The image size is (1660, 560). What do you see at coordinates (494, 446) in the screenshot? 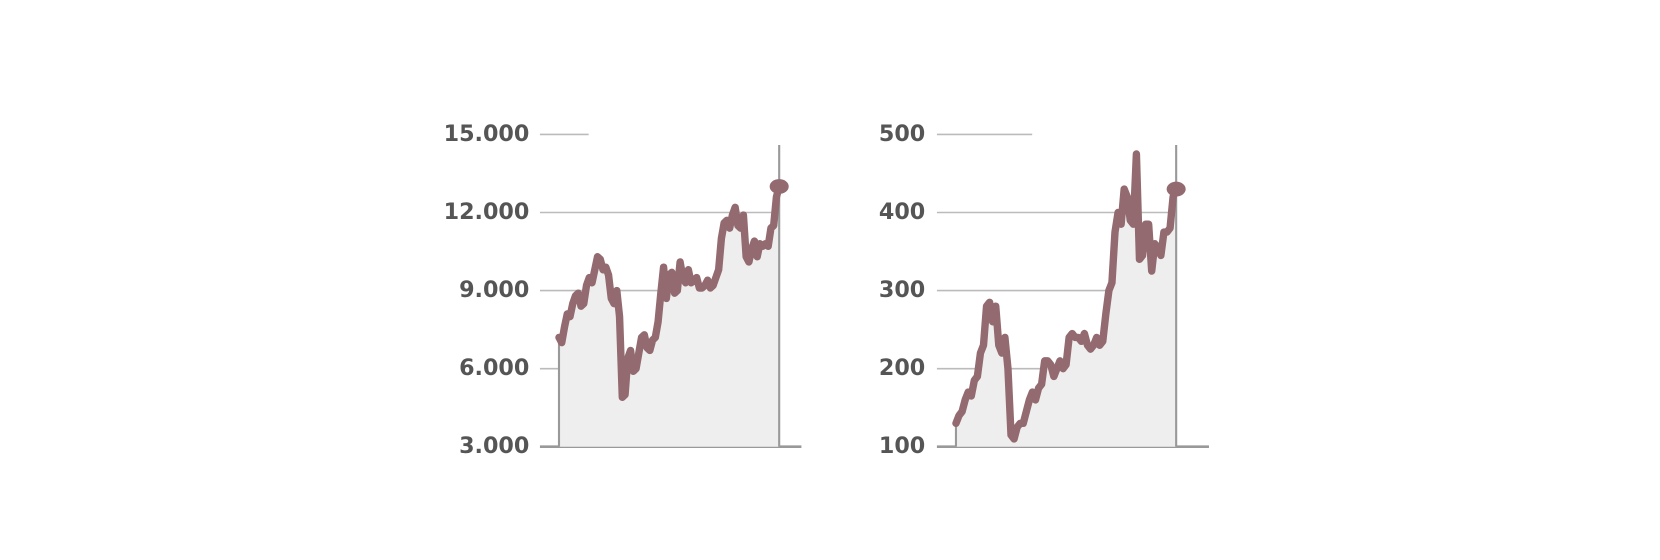
I see `y-tick-label: 3.000` at bounding box center [494, 446].